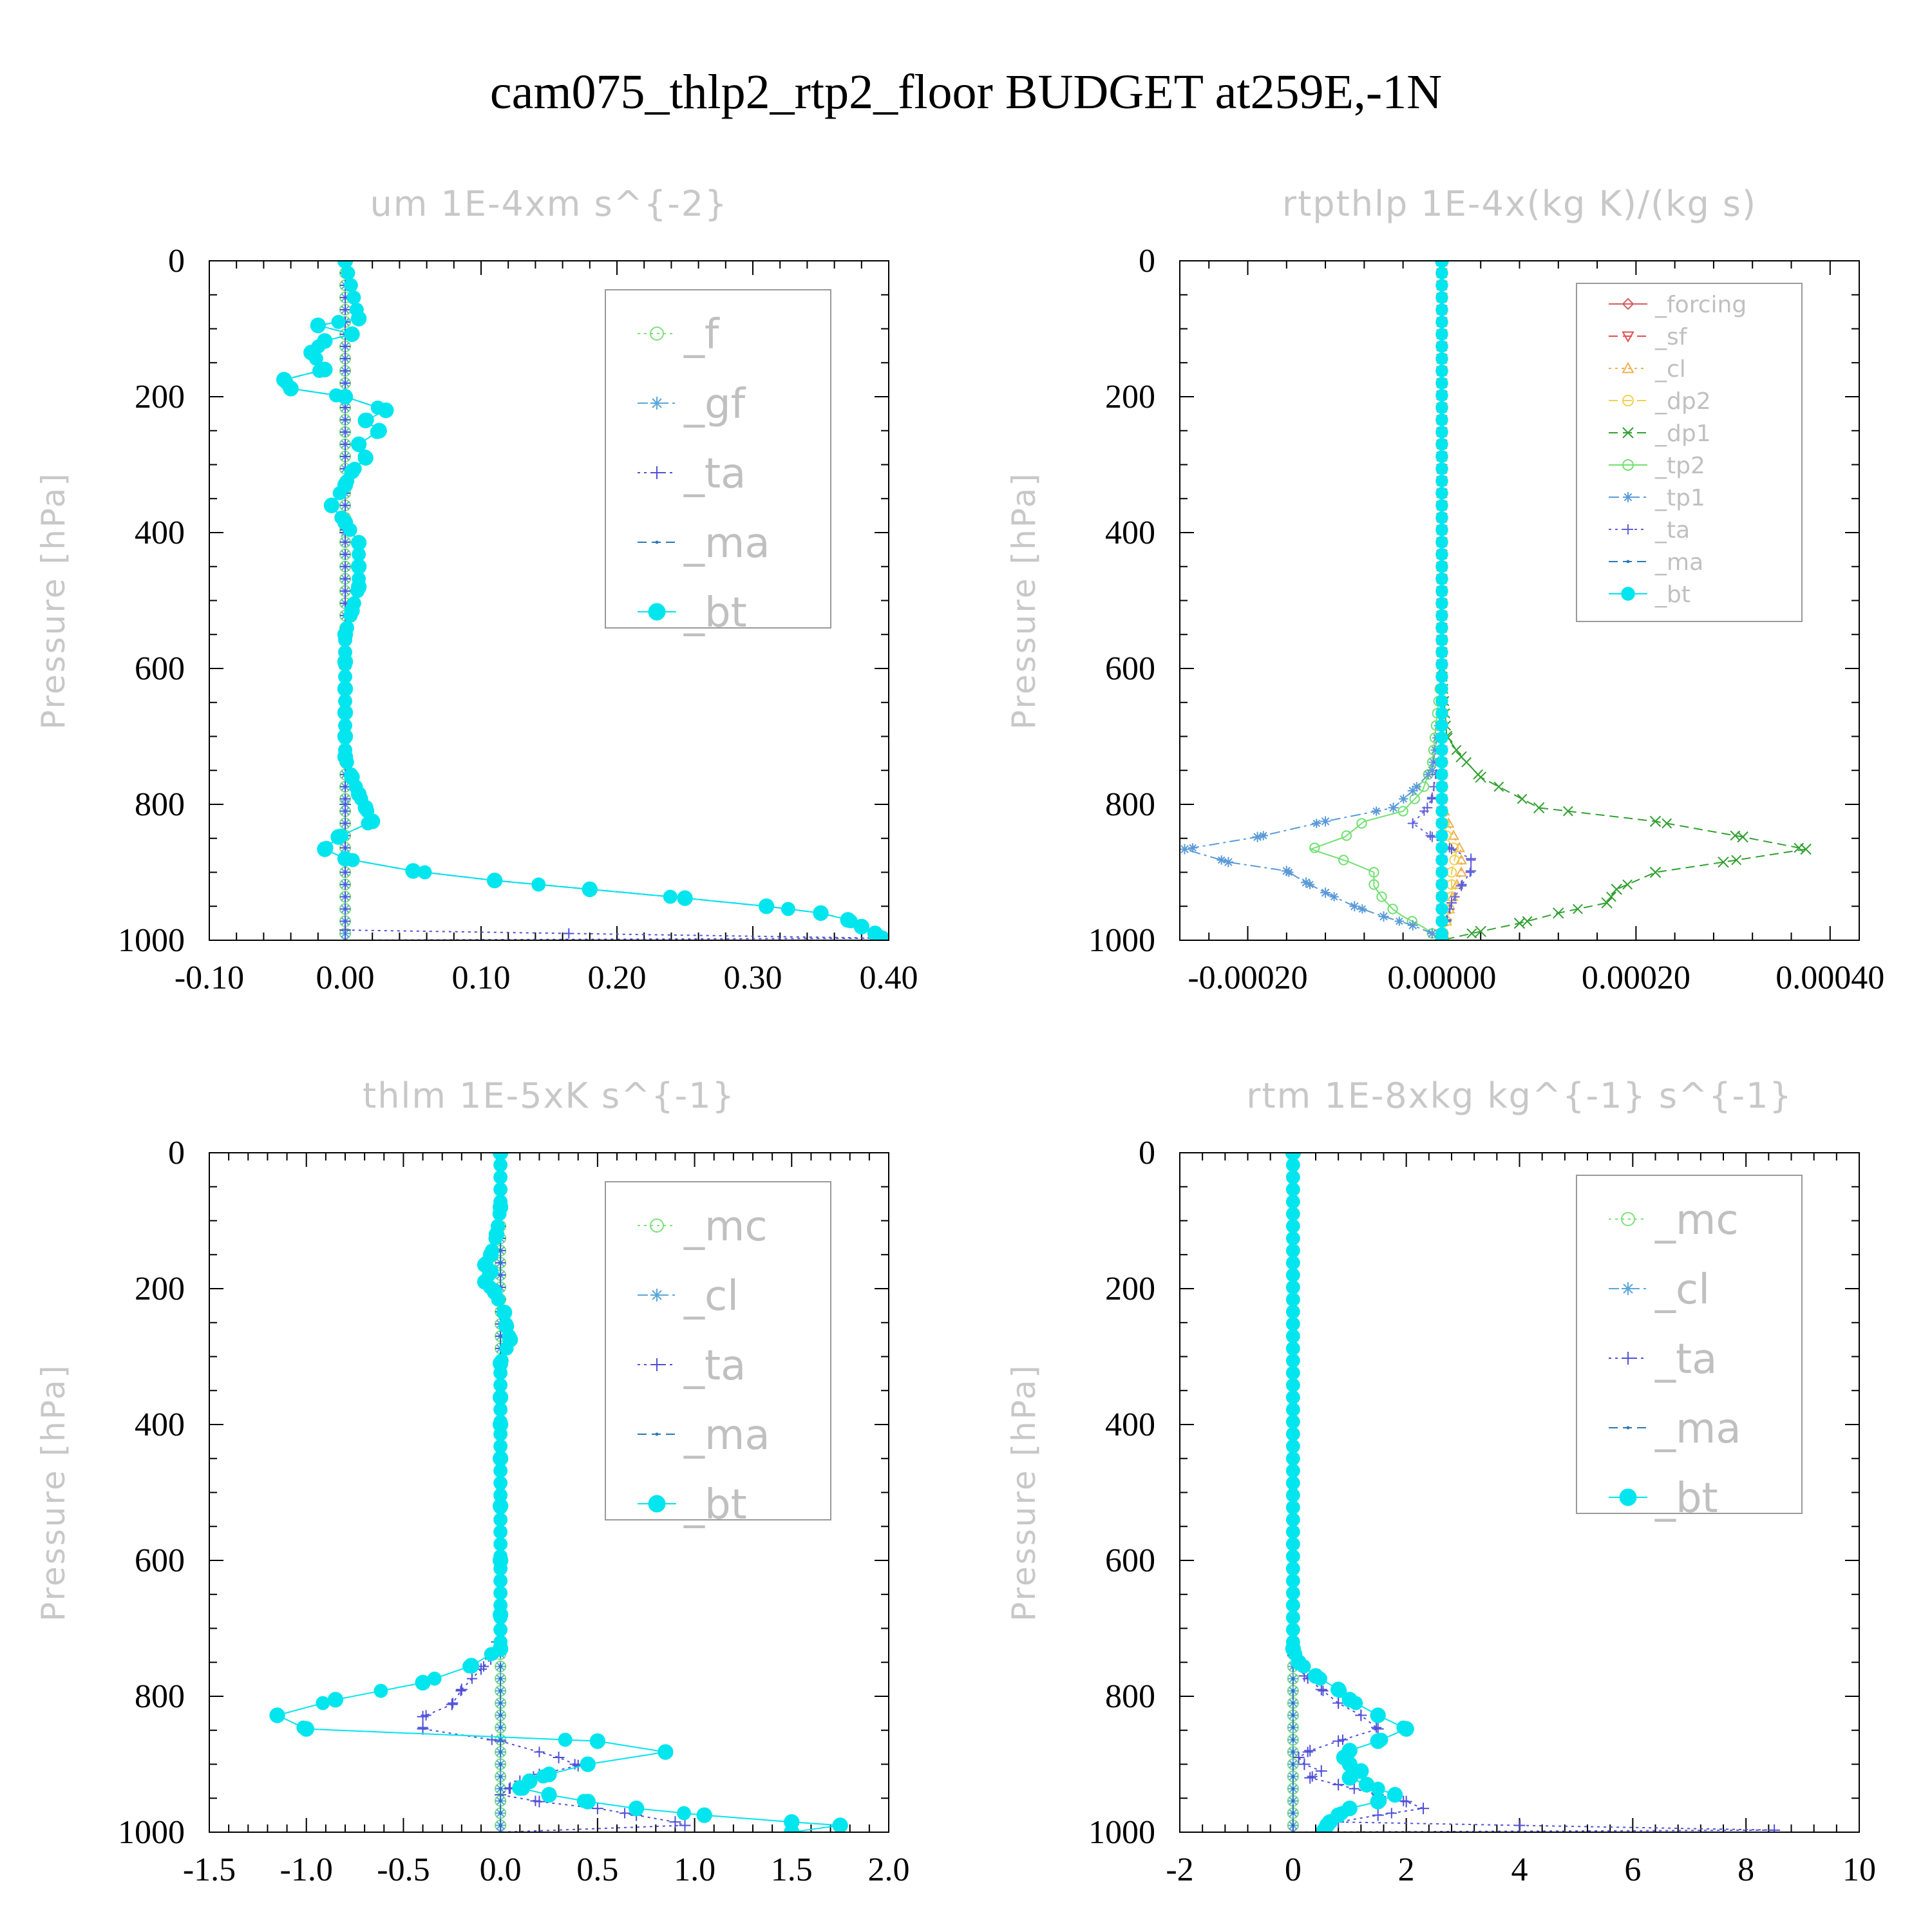 This screenshot has height=1932, width=1932. What do you see at coordinates (1682, 401) in the screenshot?
I see `legend-label: _dp2` at bounding box center [1682, 401].